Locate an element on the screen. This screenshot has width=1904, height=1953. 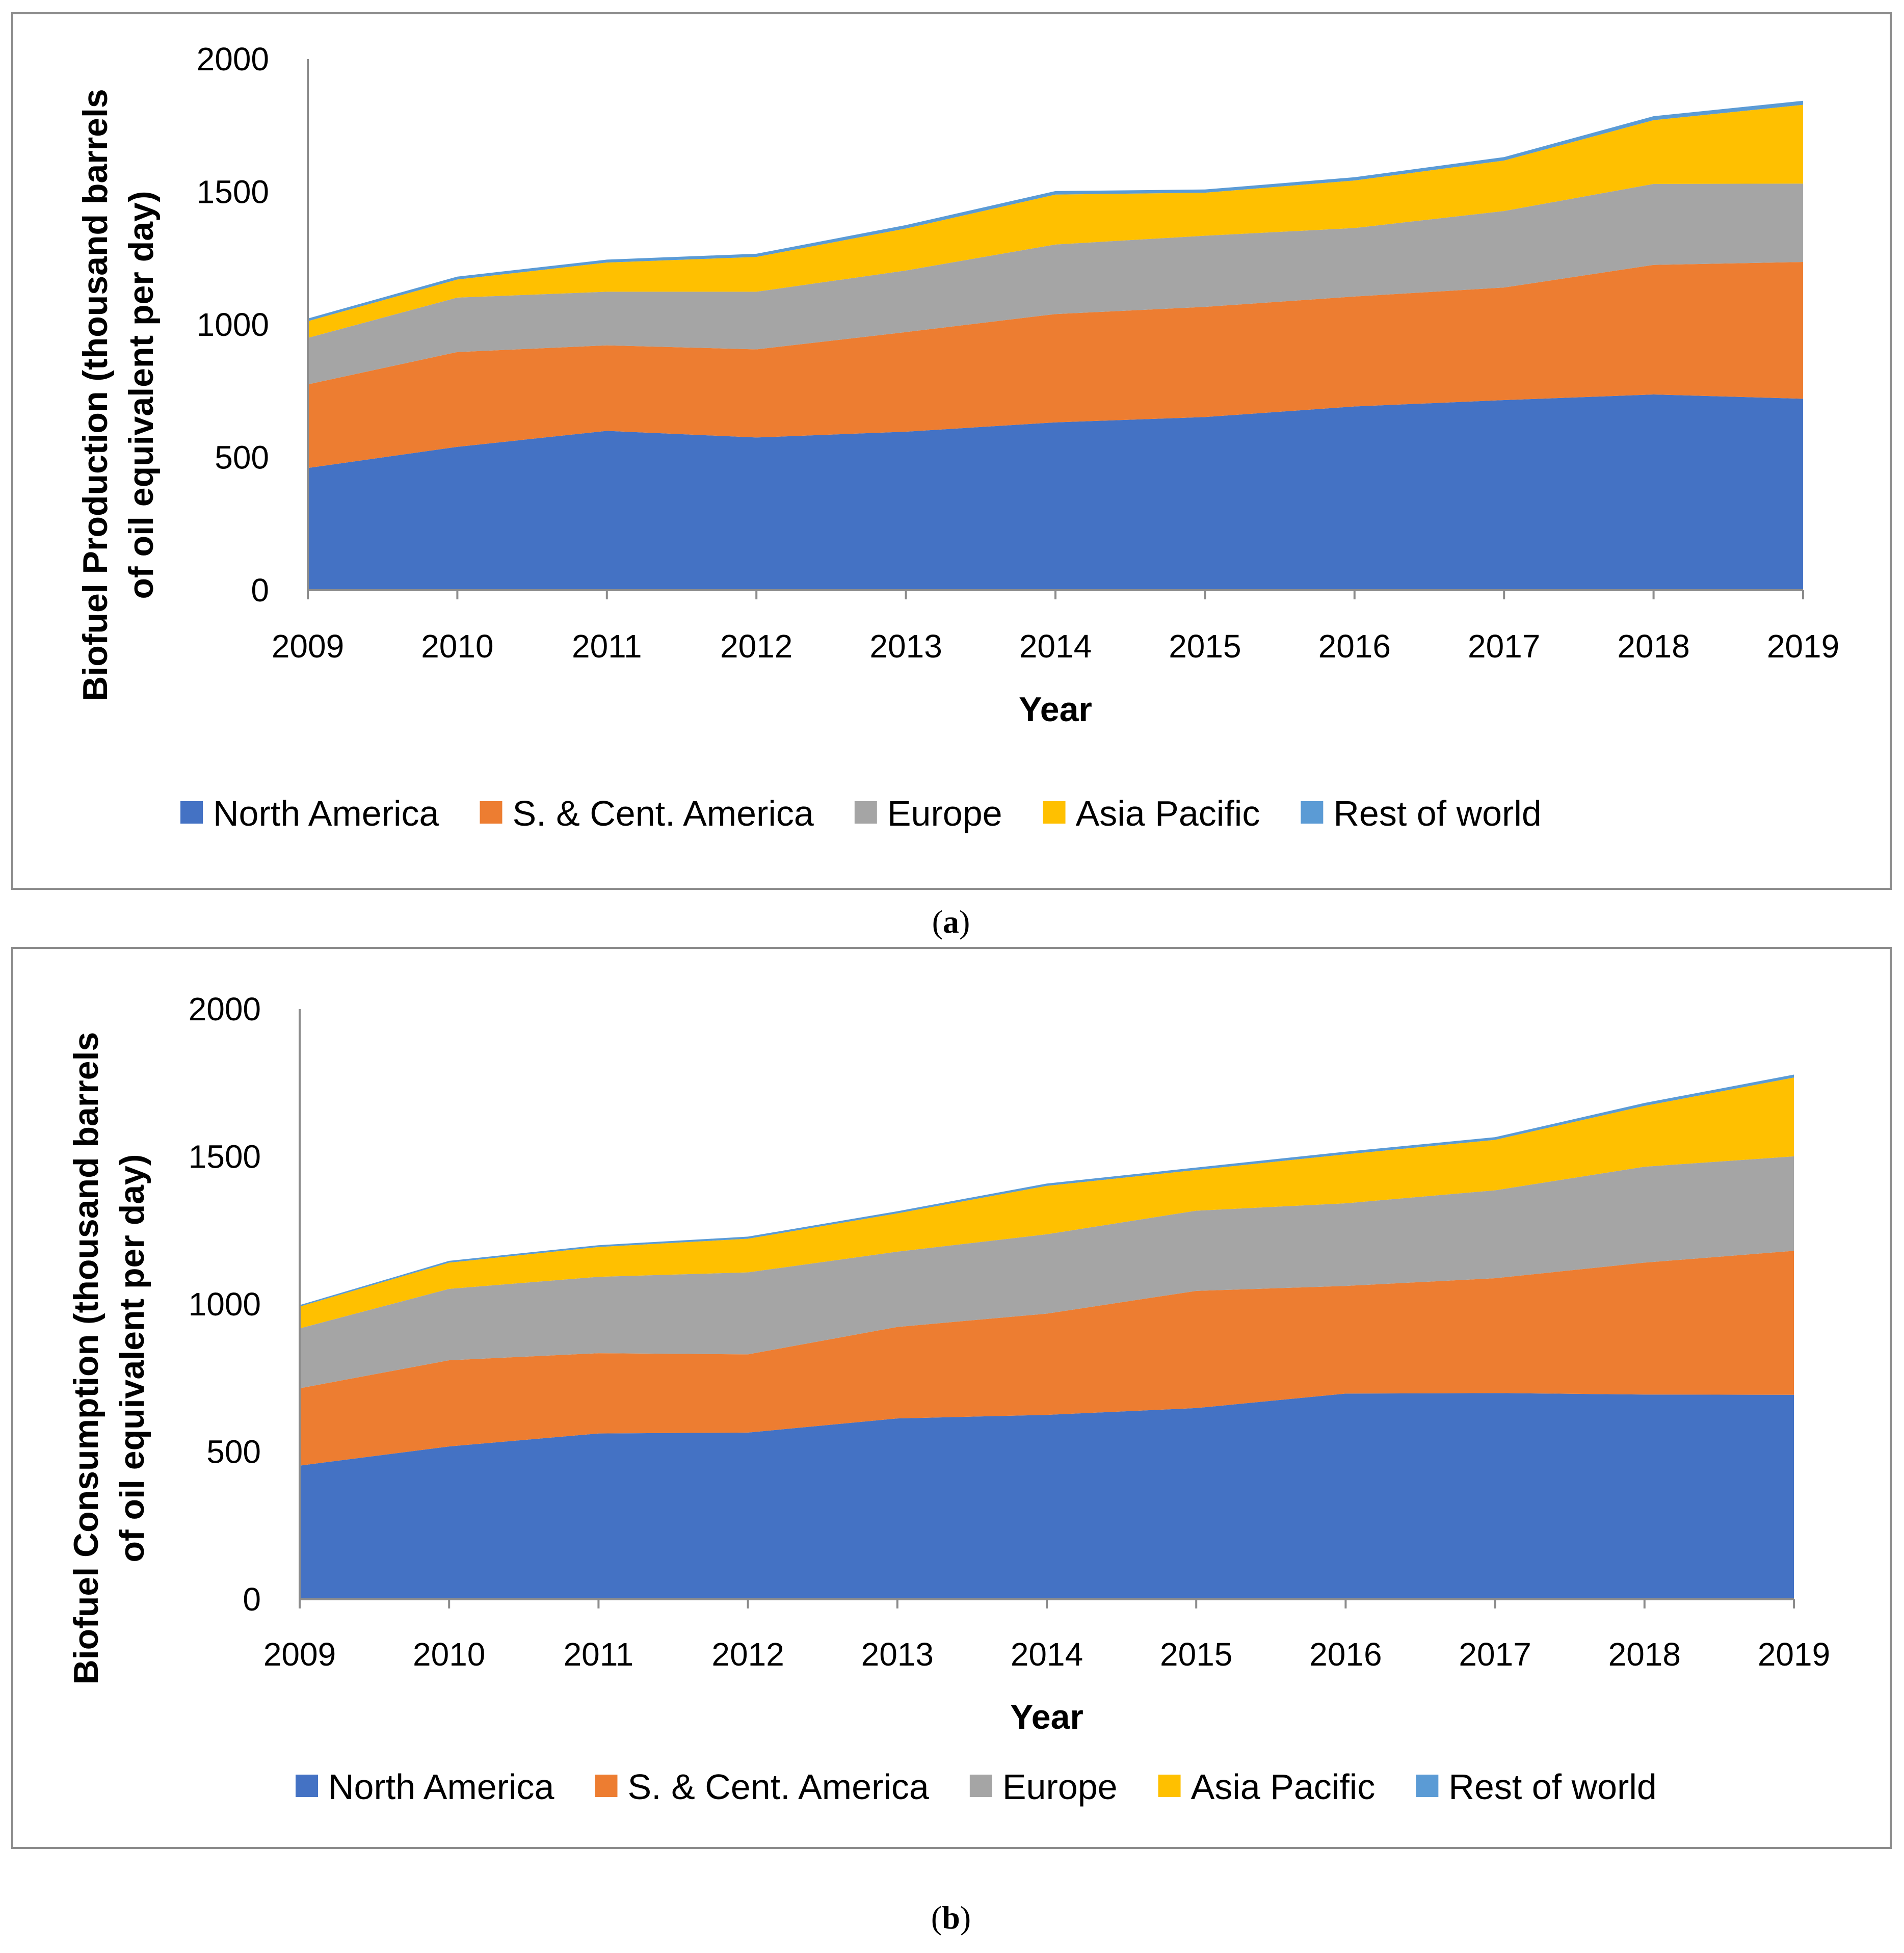
figure-label-b: (b) is located at coordinates (951, 1918).